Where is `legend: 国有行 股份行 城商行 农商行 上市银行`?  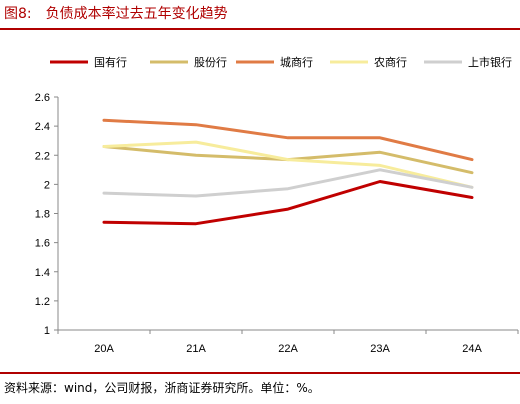
legend: 国有行 股份行 城商行 农商行 上市银行 is located at coordinates (281, 62).